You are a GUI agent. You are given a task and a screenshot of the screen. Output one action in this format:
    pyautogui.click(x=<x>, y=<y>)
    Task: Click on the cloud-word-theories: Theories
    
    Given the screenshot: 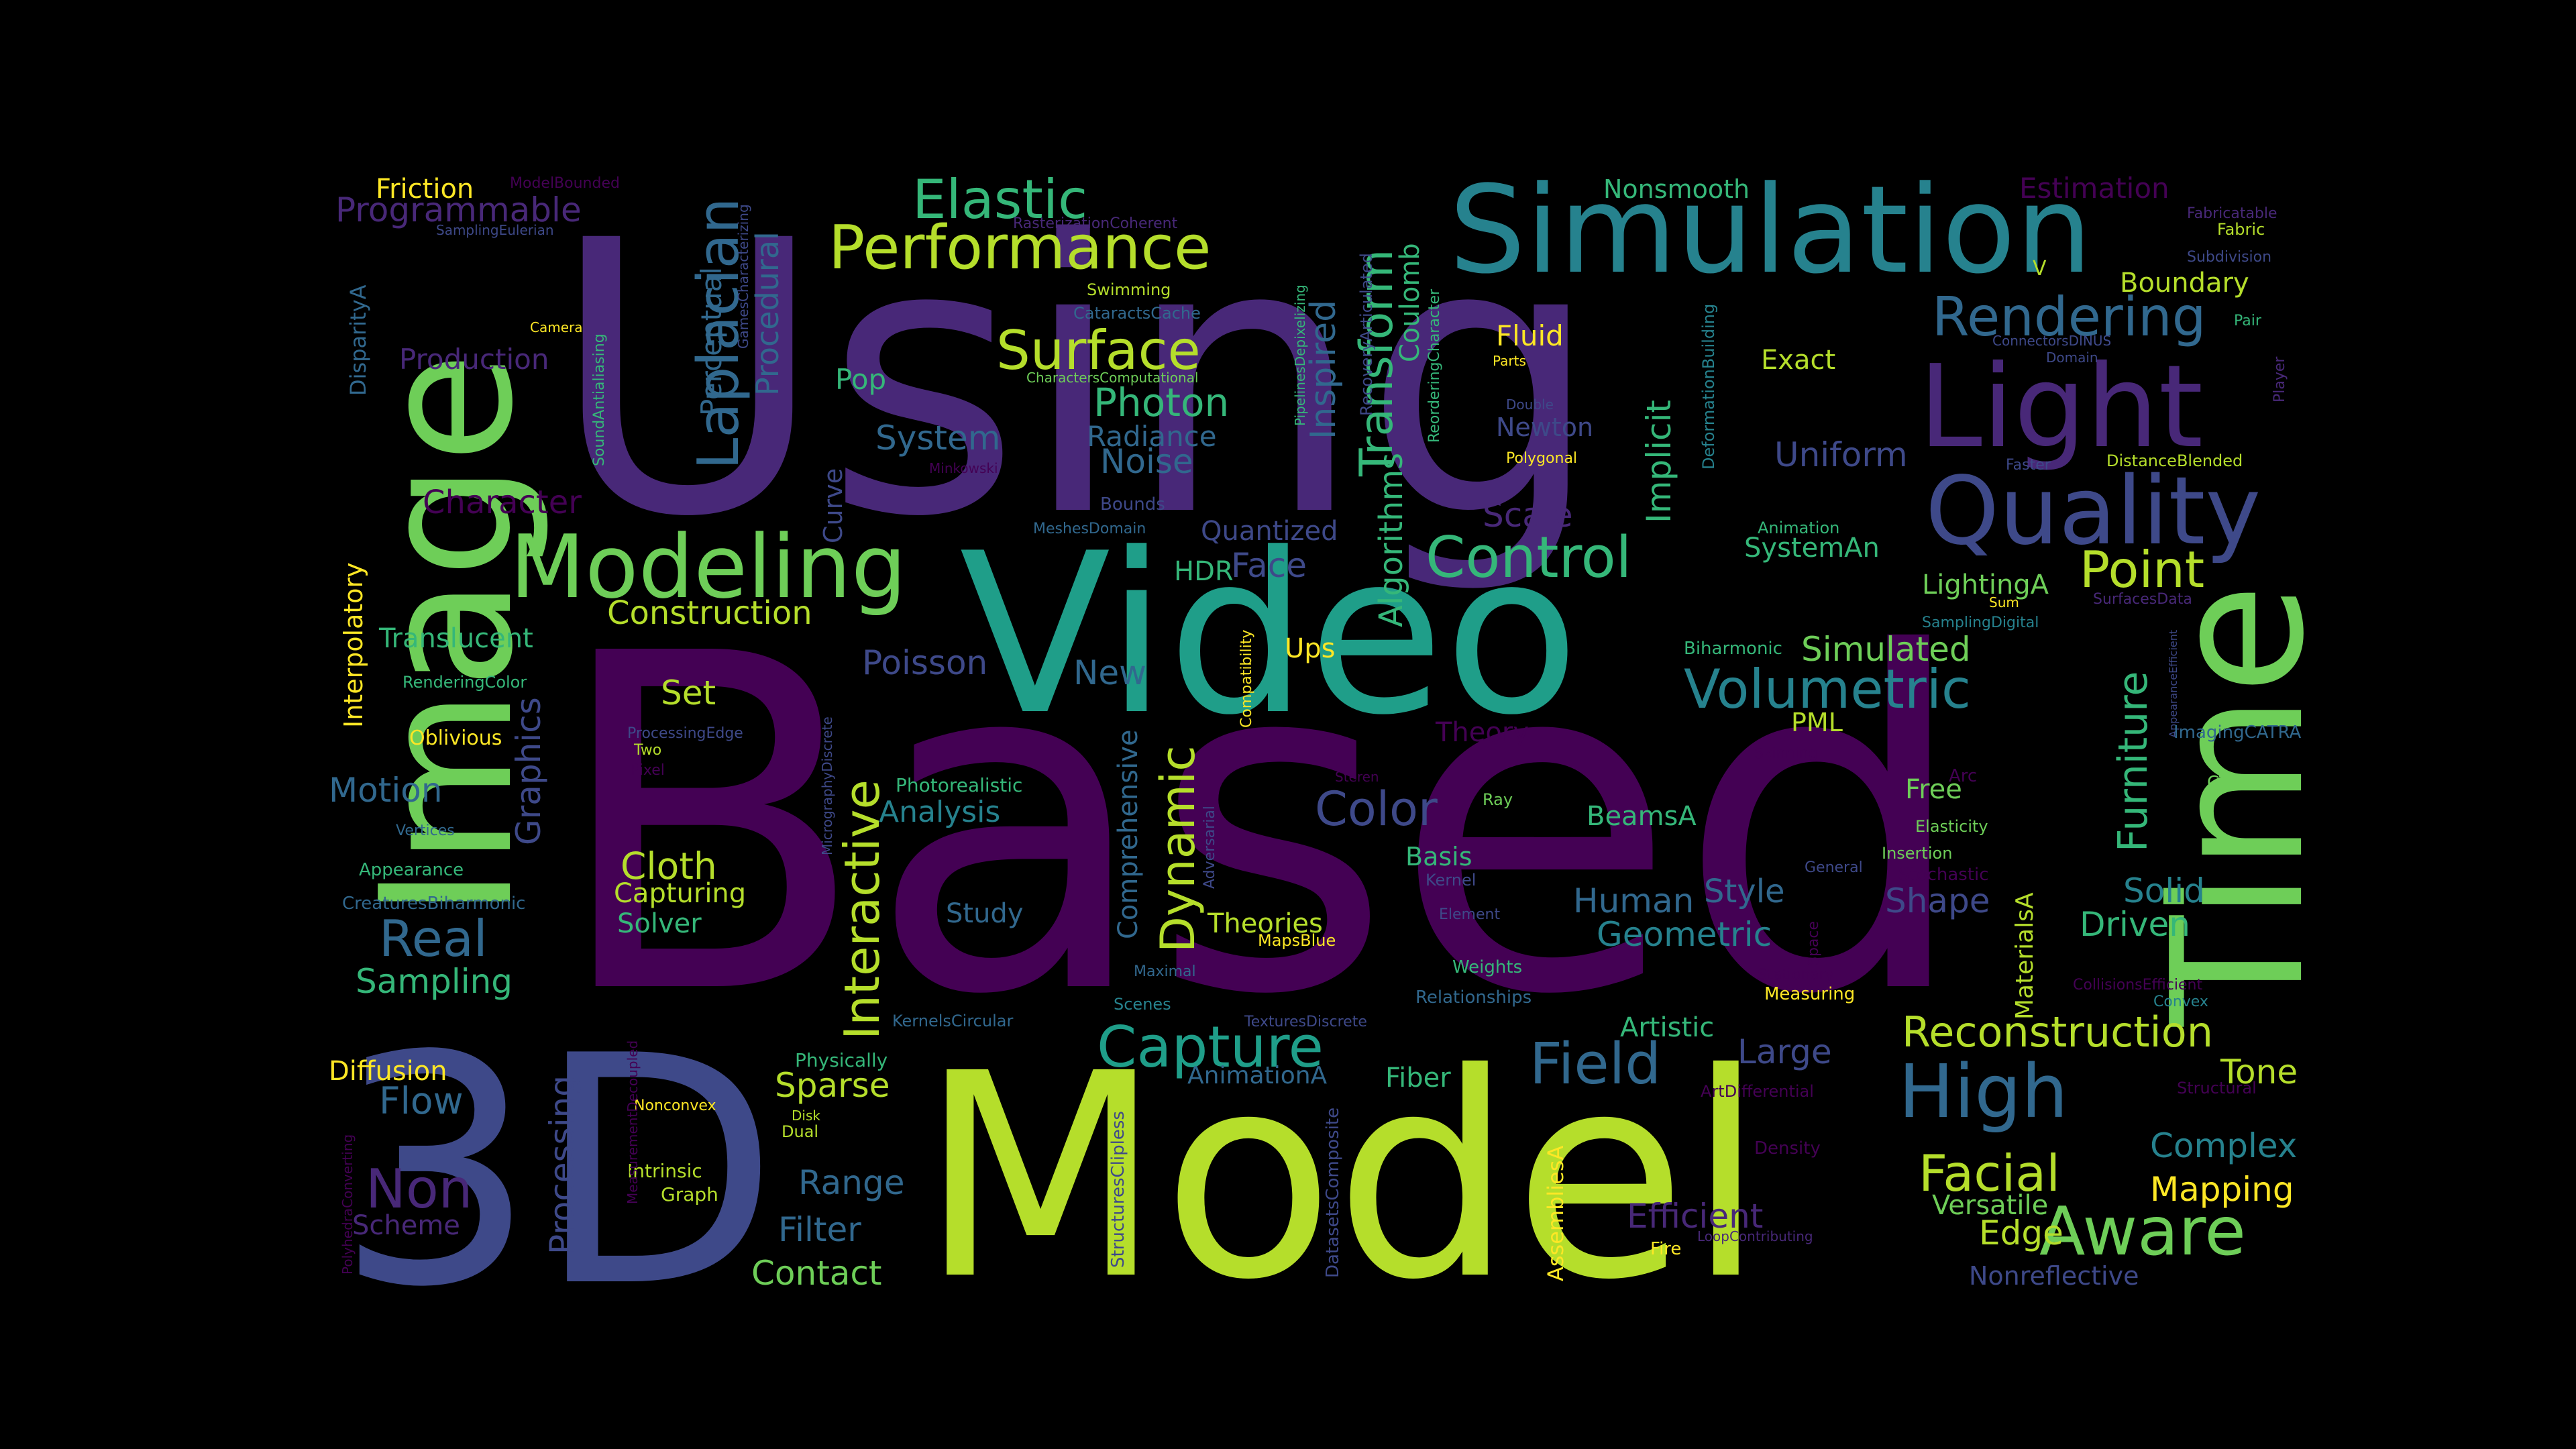 What is the action you would take?
    pyautogui.click(x=1265, y=923)
    